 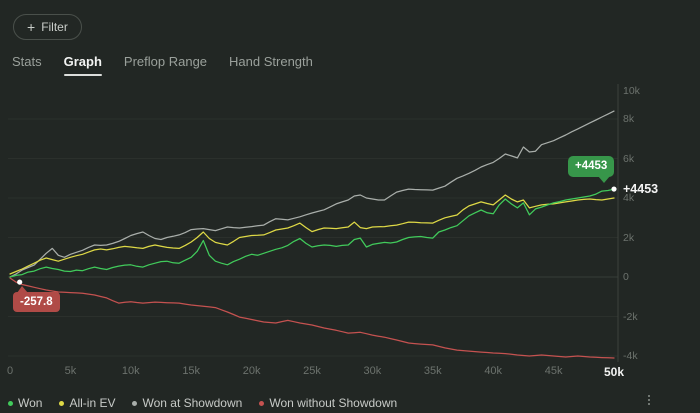 What do you see at coordinates (312, 371) in the screenshot?
I see `x-tick-label: 25k` at bounding box center [312, 371].